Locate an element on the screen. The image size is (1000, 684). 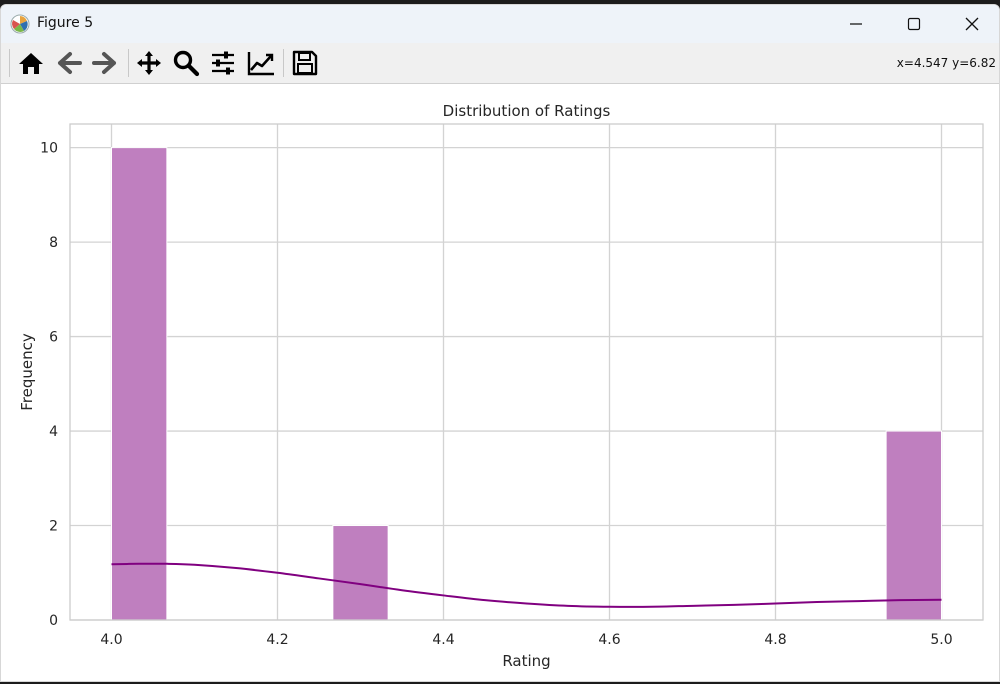
x-tick-label: 4.6 is located at coordinates (609, 640).